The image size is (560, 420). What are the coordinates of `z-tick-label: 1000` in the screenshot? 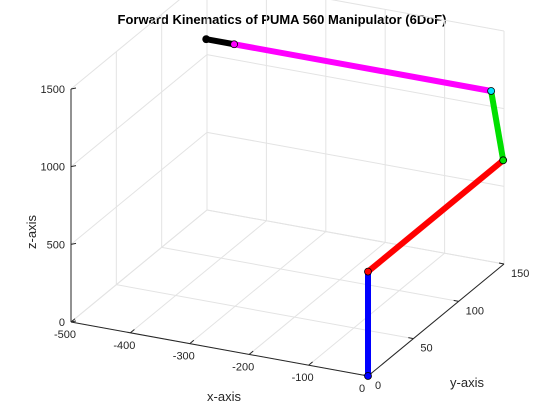 It's located at (53, 168).